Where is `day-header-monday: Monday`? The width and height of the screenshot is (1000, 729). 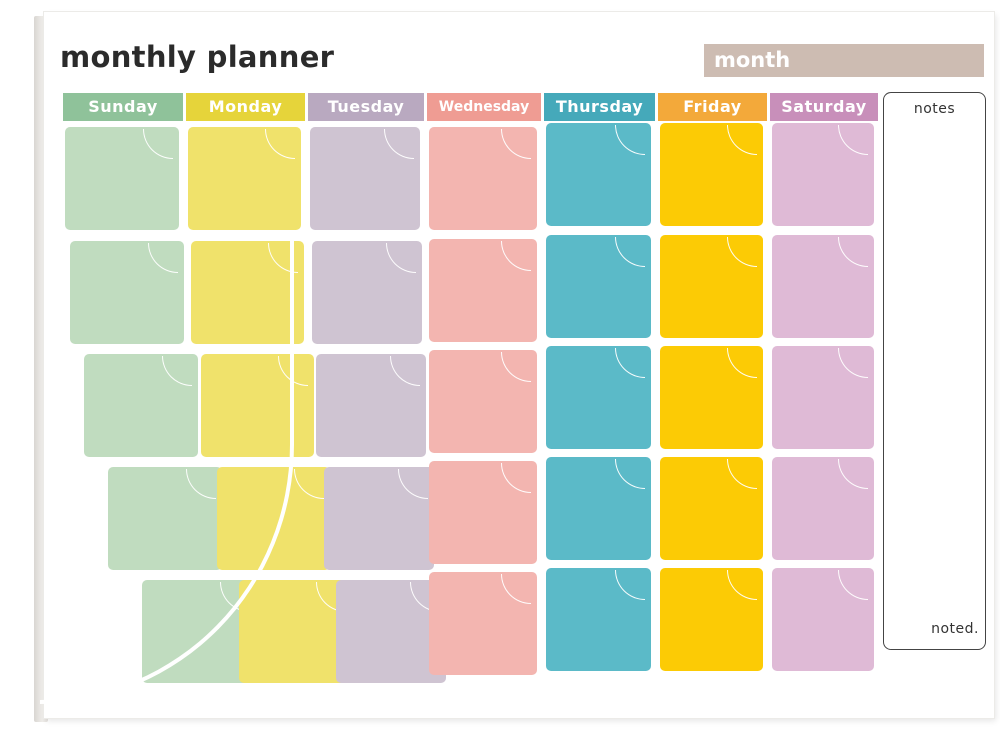
day-header-monday: Monday is located at coordinates (245, 107).